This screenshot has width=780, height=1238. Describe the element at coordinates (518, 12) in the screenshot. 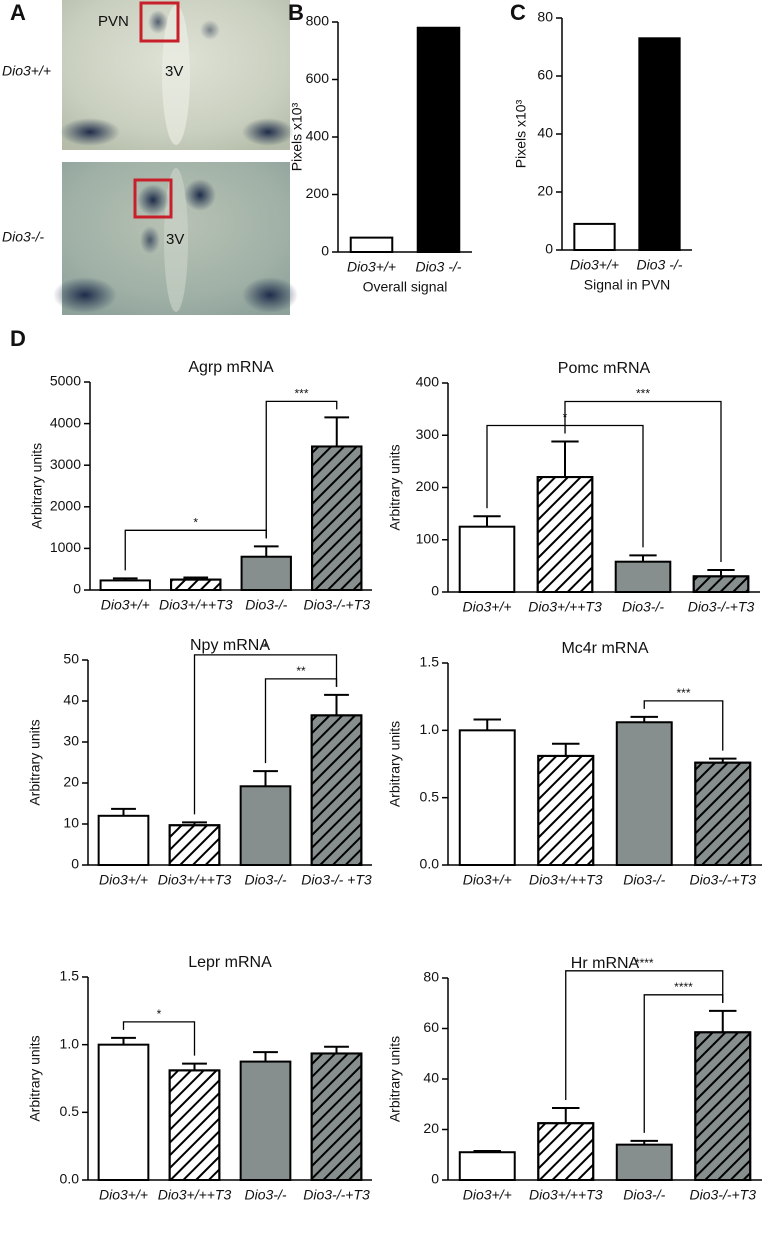

I see `panel-letter: C` at that location.